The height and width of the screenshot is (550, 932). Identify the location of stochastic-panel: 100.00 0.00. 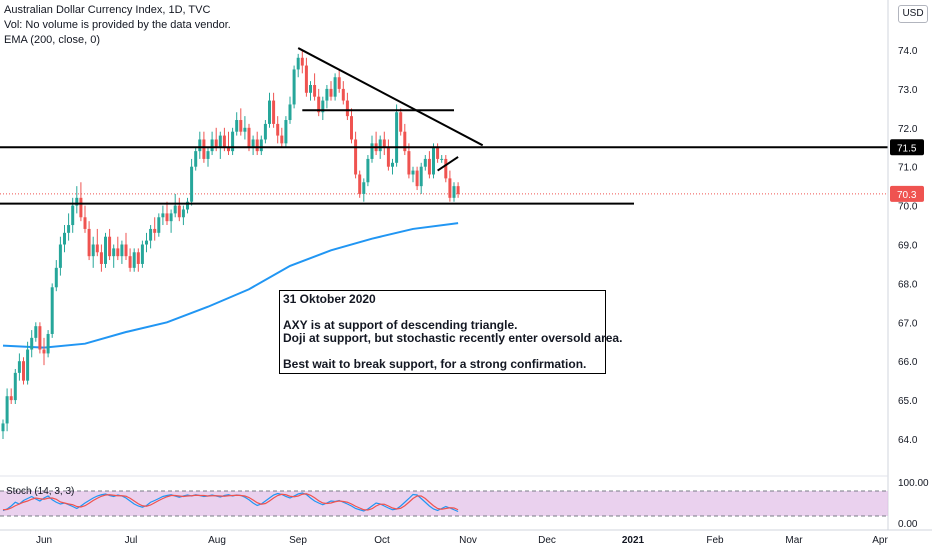
(464, 502).